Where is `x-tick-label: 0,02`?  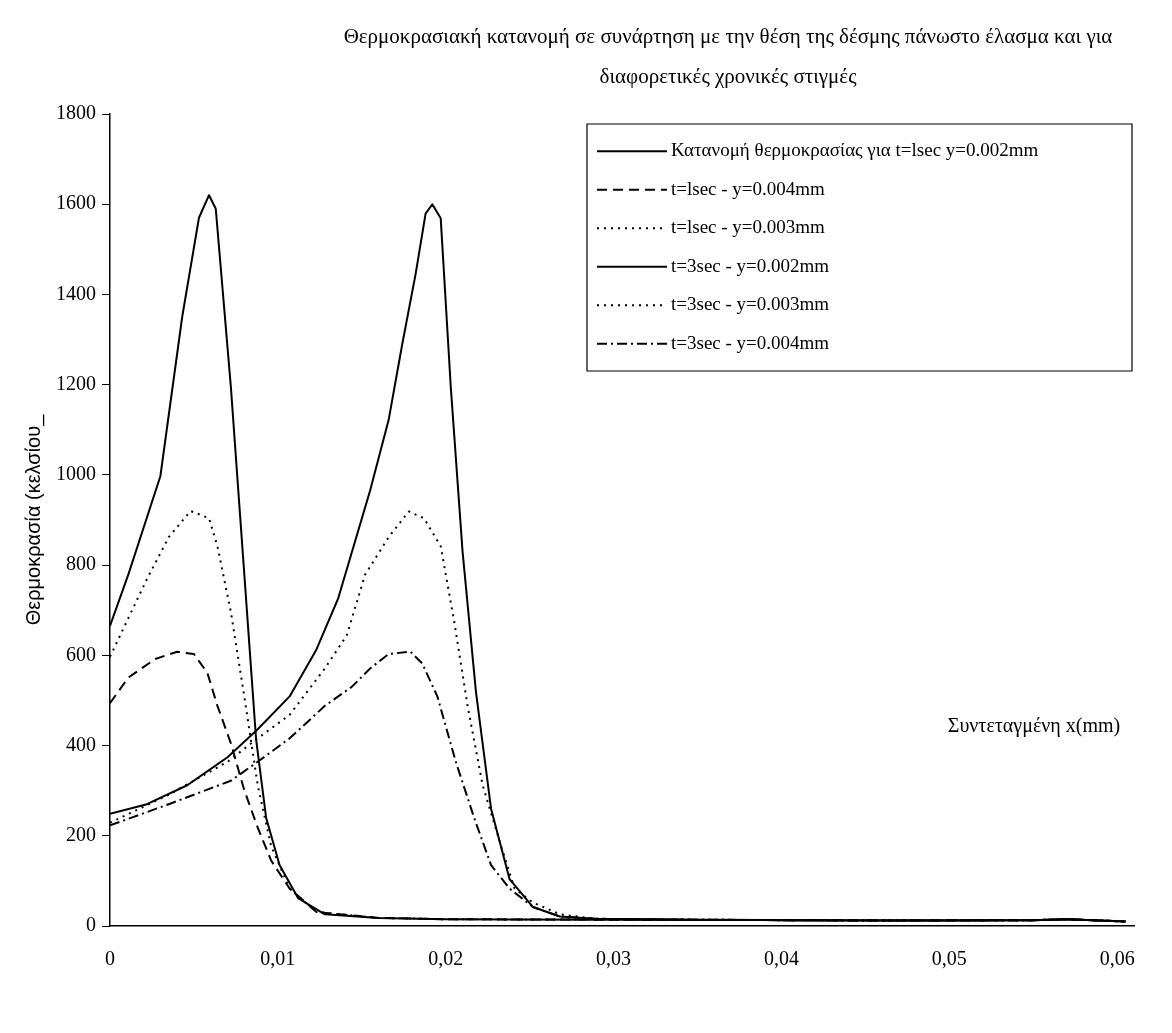
x-tick-label: 0,02 is located at coordinates (446, 958).